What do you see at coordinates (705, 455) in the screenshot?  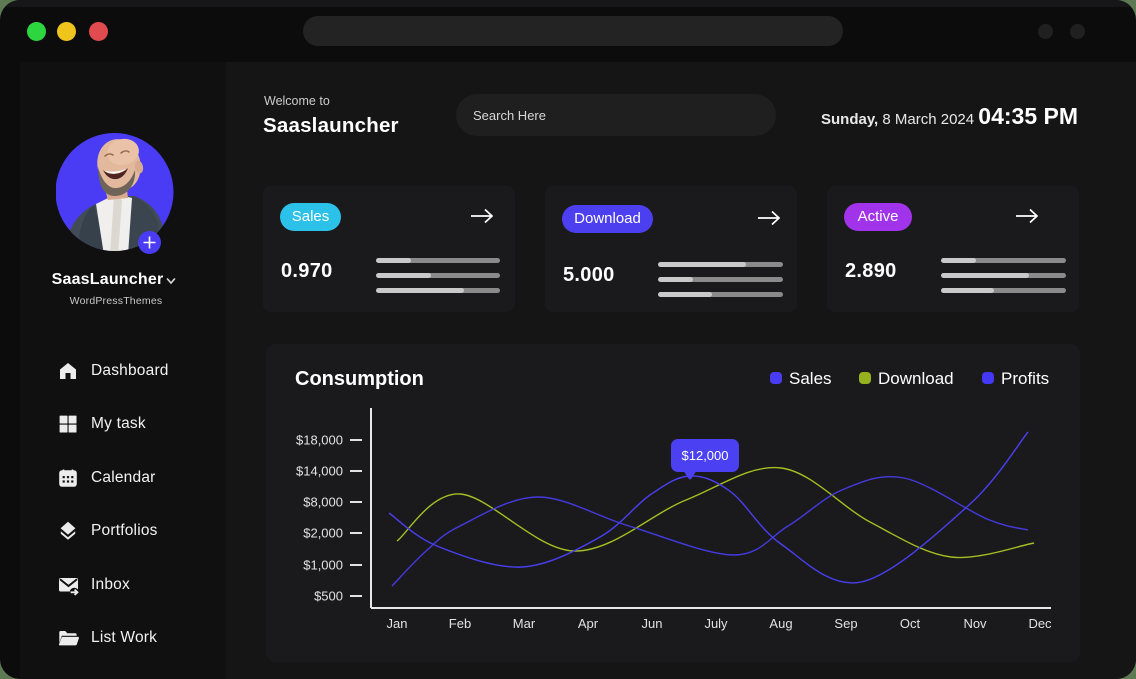 I see `svg-text: $12,000` at bounding box center [705, 455].